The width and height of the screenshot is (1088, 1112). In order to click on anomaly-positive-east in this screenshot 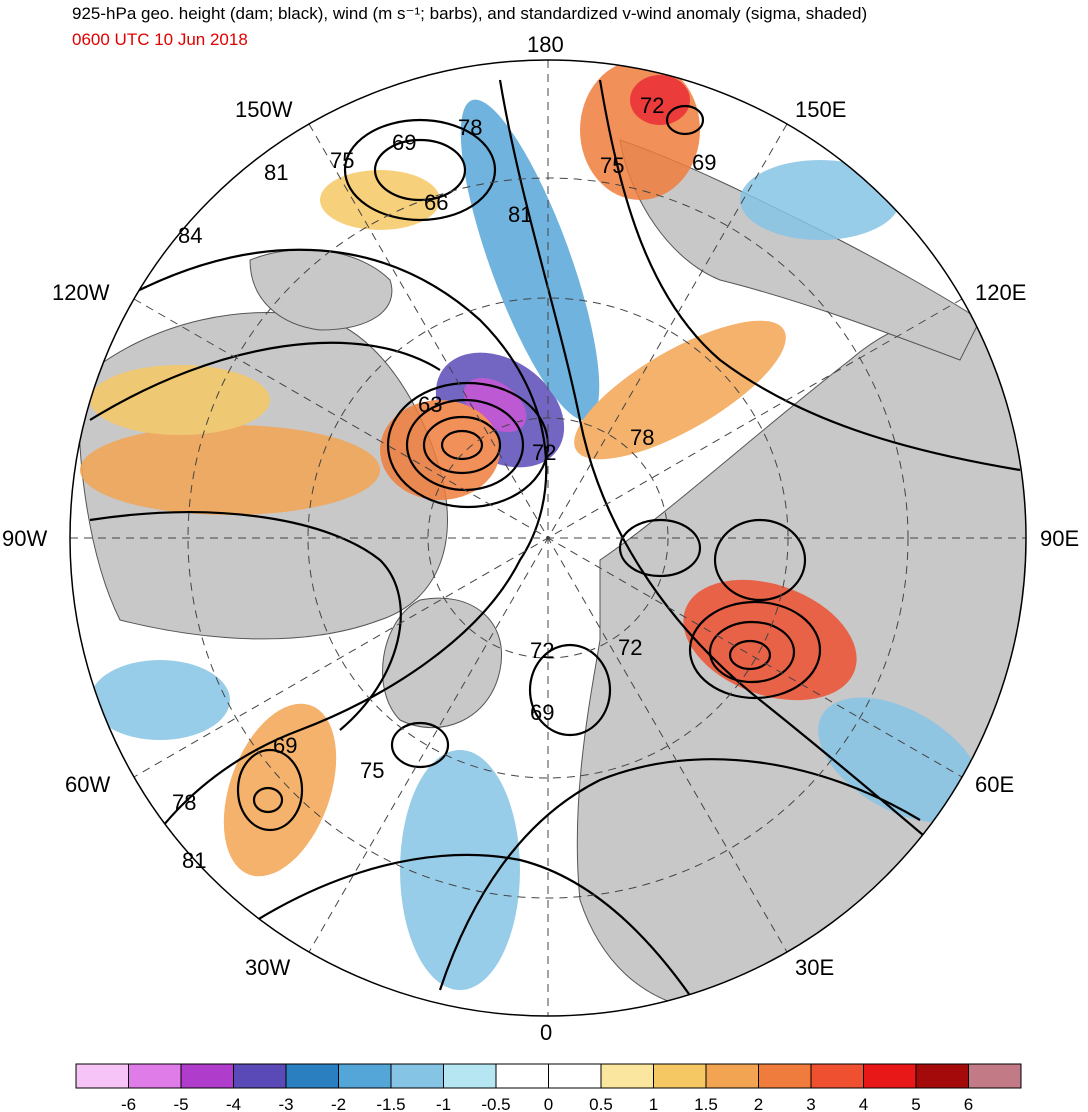, I will do `click(680, 390)`.